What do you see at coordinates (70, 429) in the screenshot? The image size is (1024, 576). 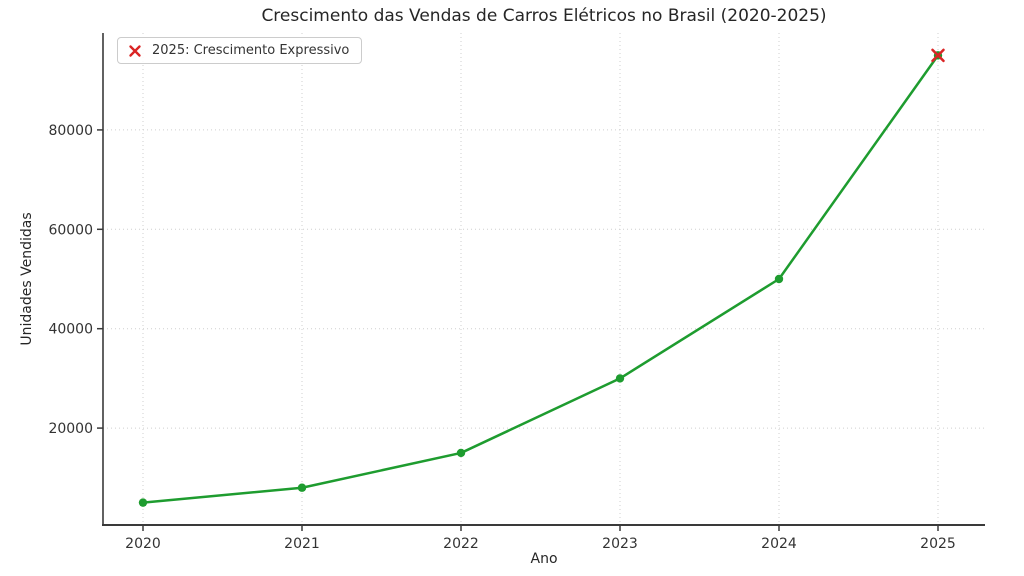 I see `y-tick-label: 20000` at bounding box center [70, 429].